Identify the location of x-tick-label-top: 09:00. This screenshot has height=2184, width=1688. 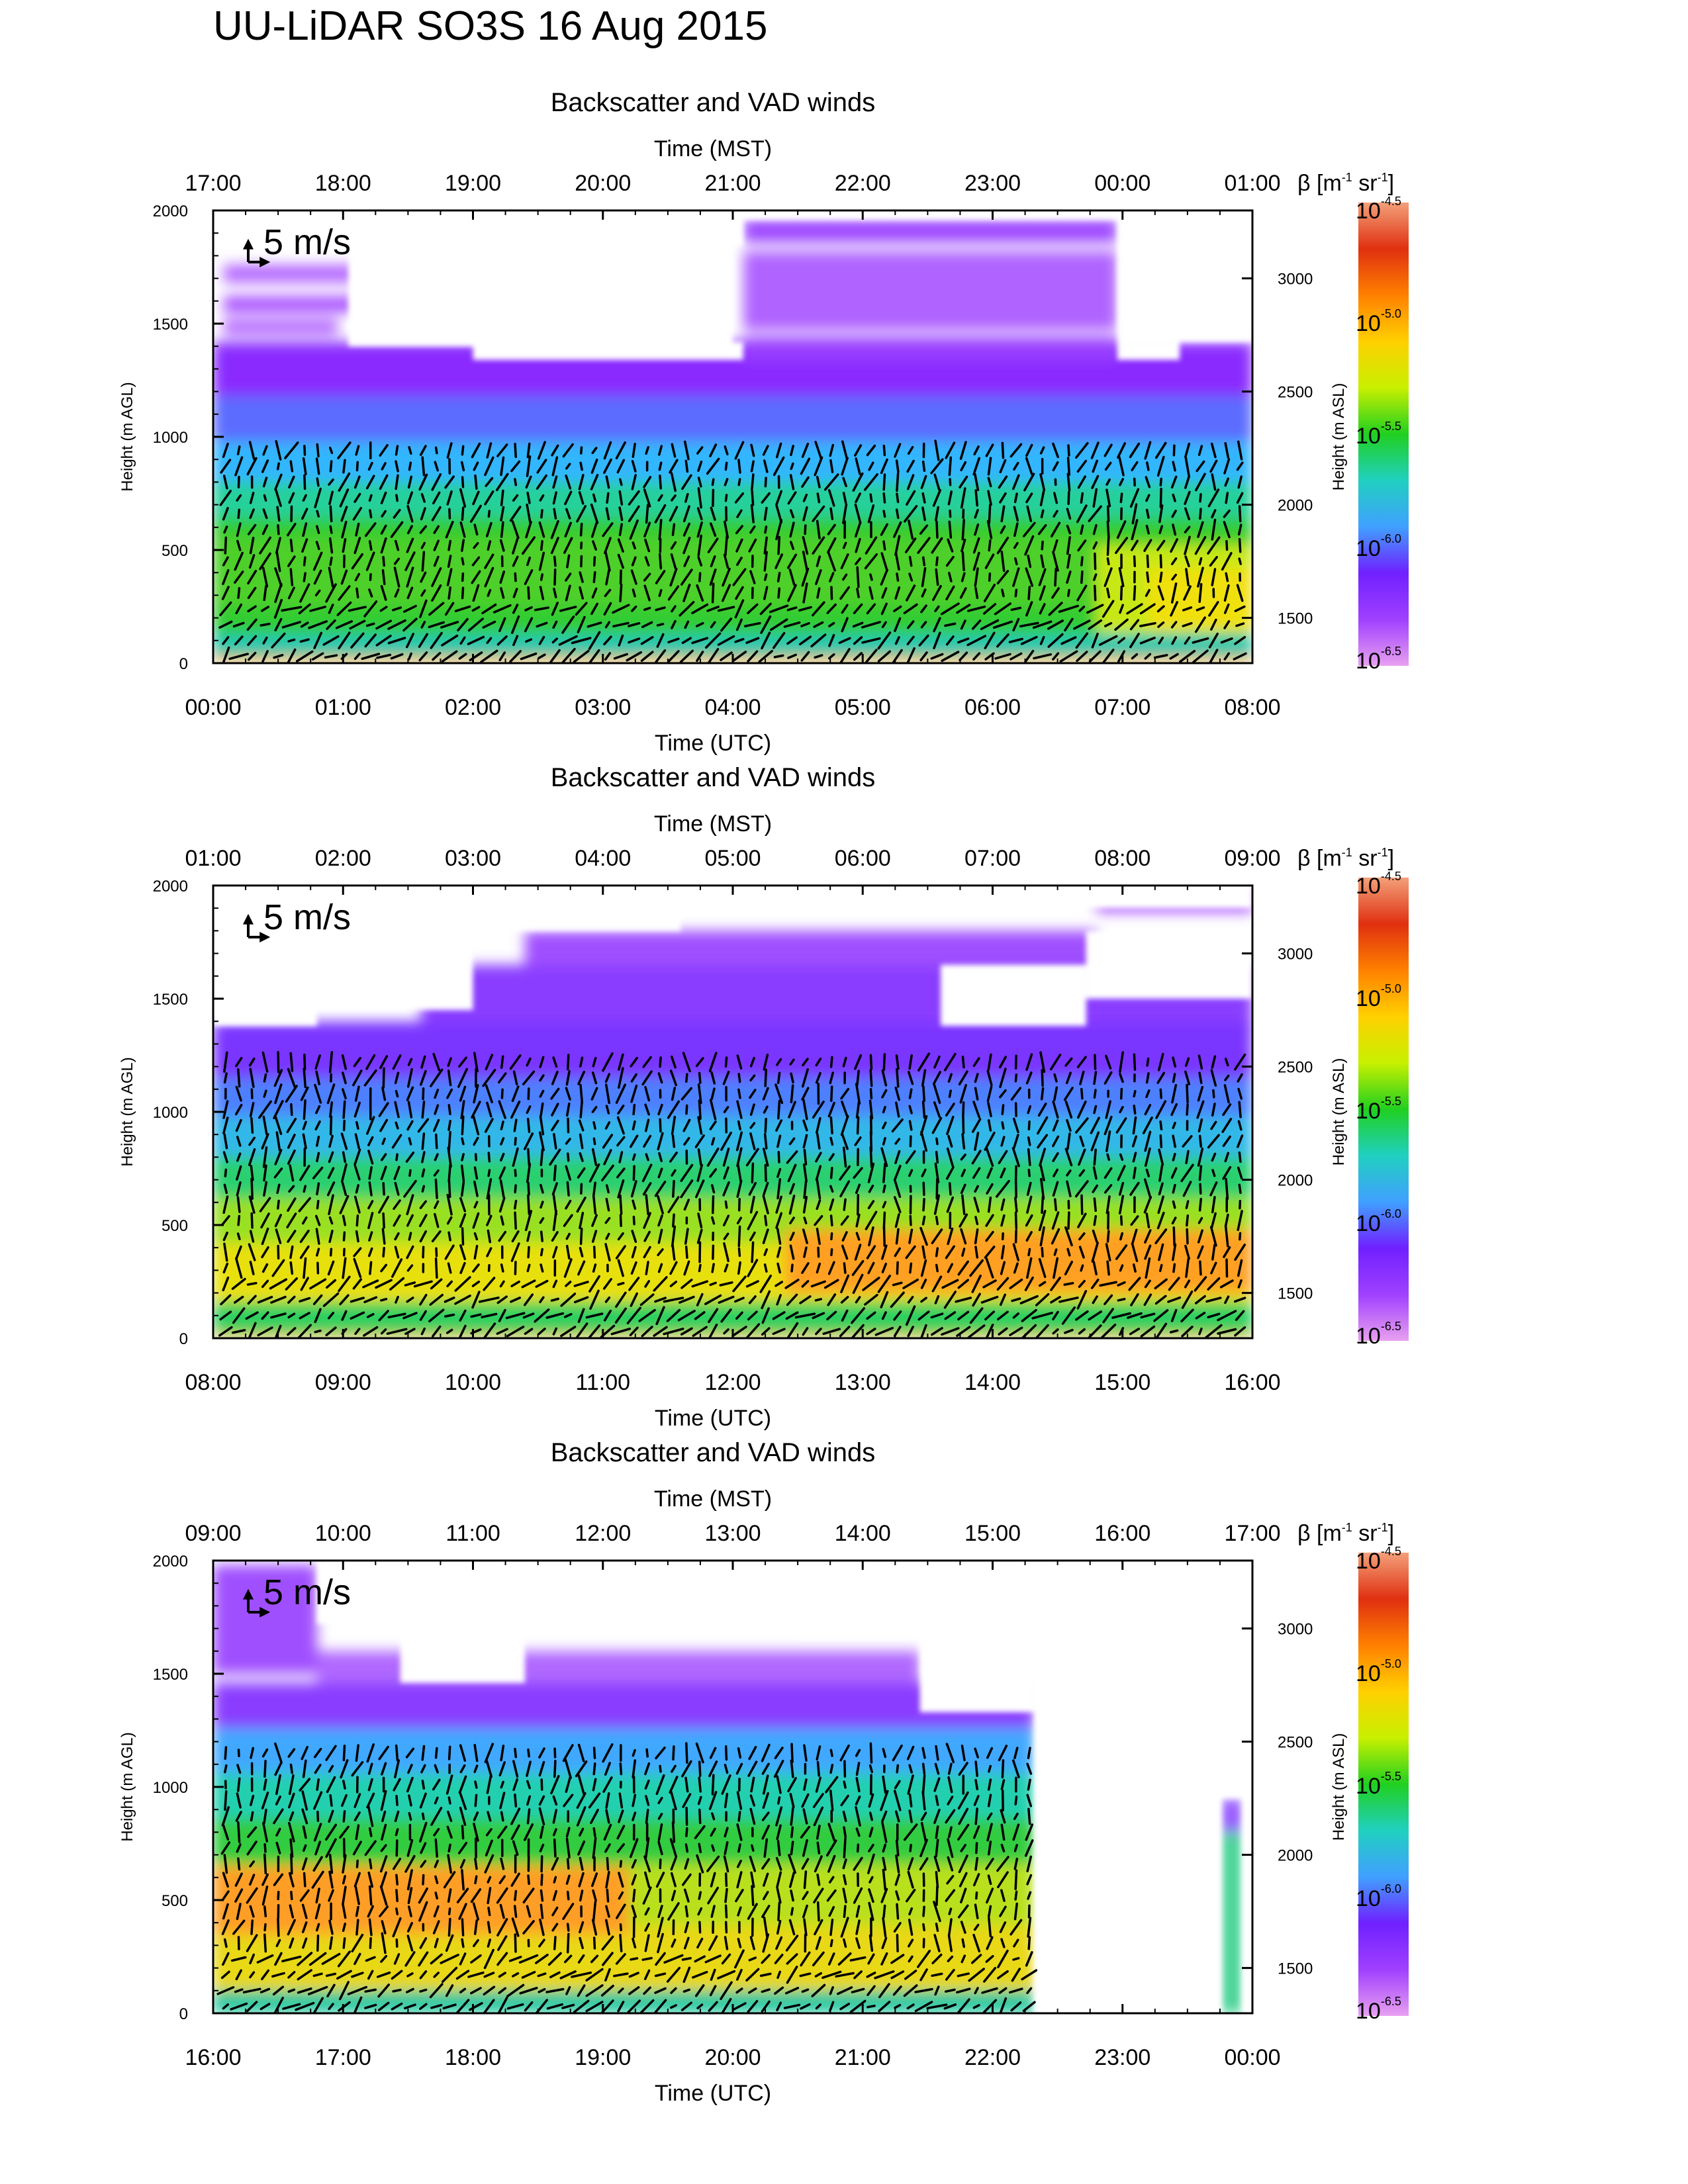
(1252, 859).